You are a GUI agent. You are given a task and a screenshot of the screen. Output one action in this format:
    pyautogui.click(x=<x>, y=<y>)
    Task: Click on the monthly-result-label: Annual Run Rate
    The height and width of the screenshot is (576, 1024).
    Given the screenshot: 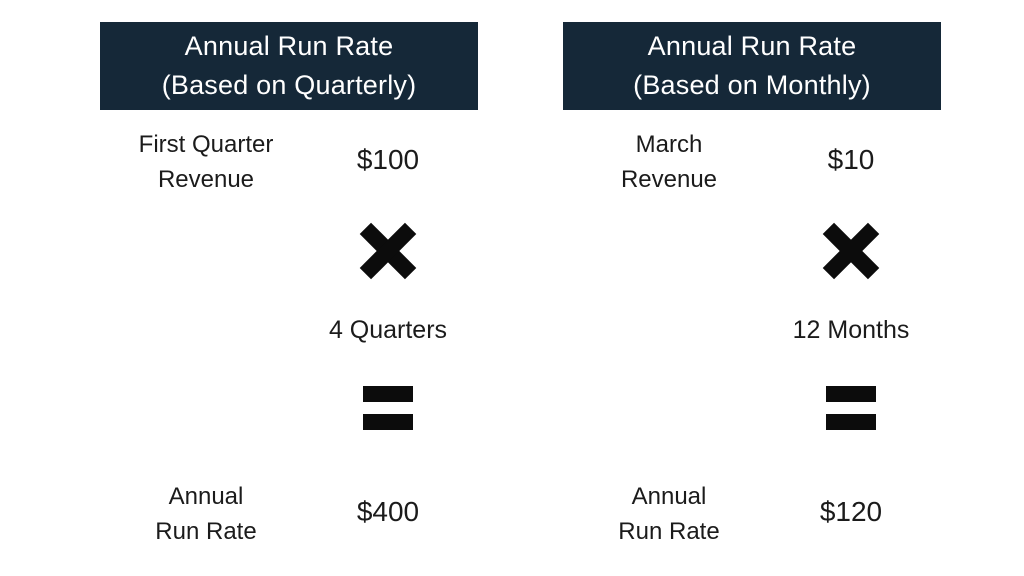 What is the action you would take?
    pyautogui.click(x=669, y=514)
    